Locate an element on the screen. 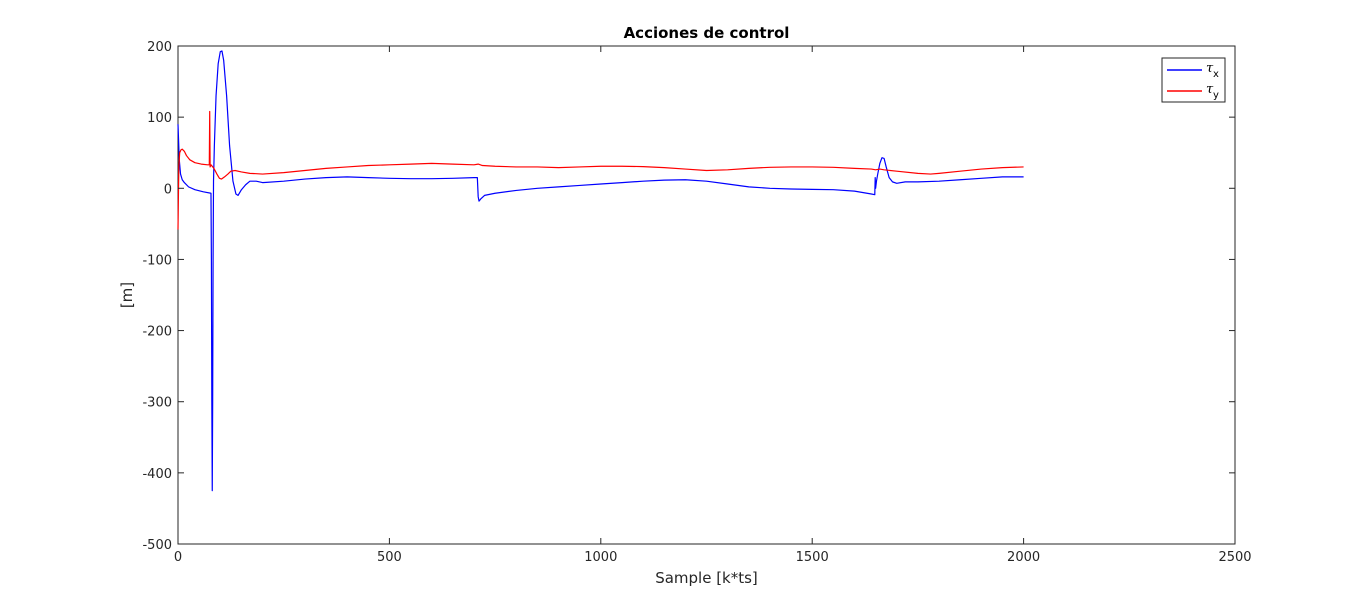 This screenshot has height=611, width=1366. y-tick-label: 200 is located at coordinates (159, 47).